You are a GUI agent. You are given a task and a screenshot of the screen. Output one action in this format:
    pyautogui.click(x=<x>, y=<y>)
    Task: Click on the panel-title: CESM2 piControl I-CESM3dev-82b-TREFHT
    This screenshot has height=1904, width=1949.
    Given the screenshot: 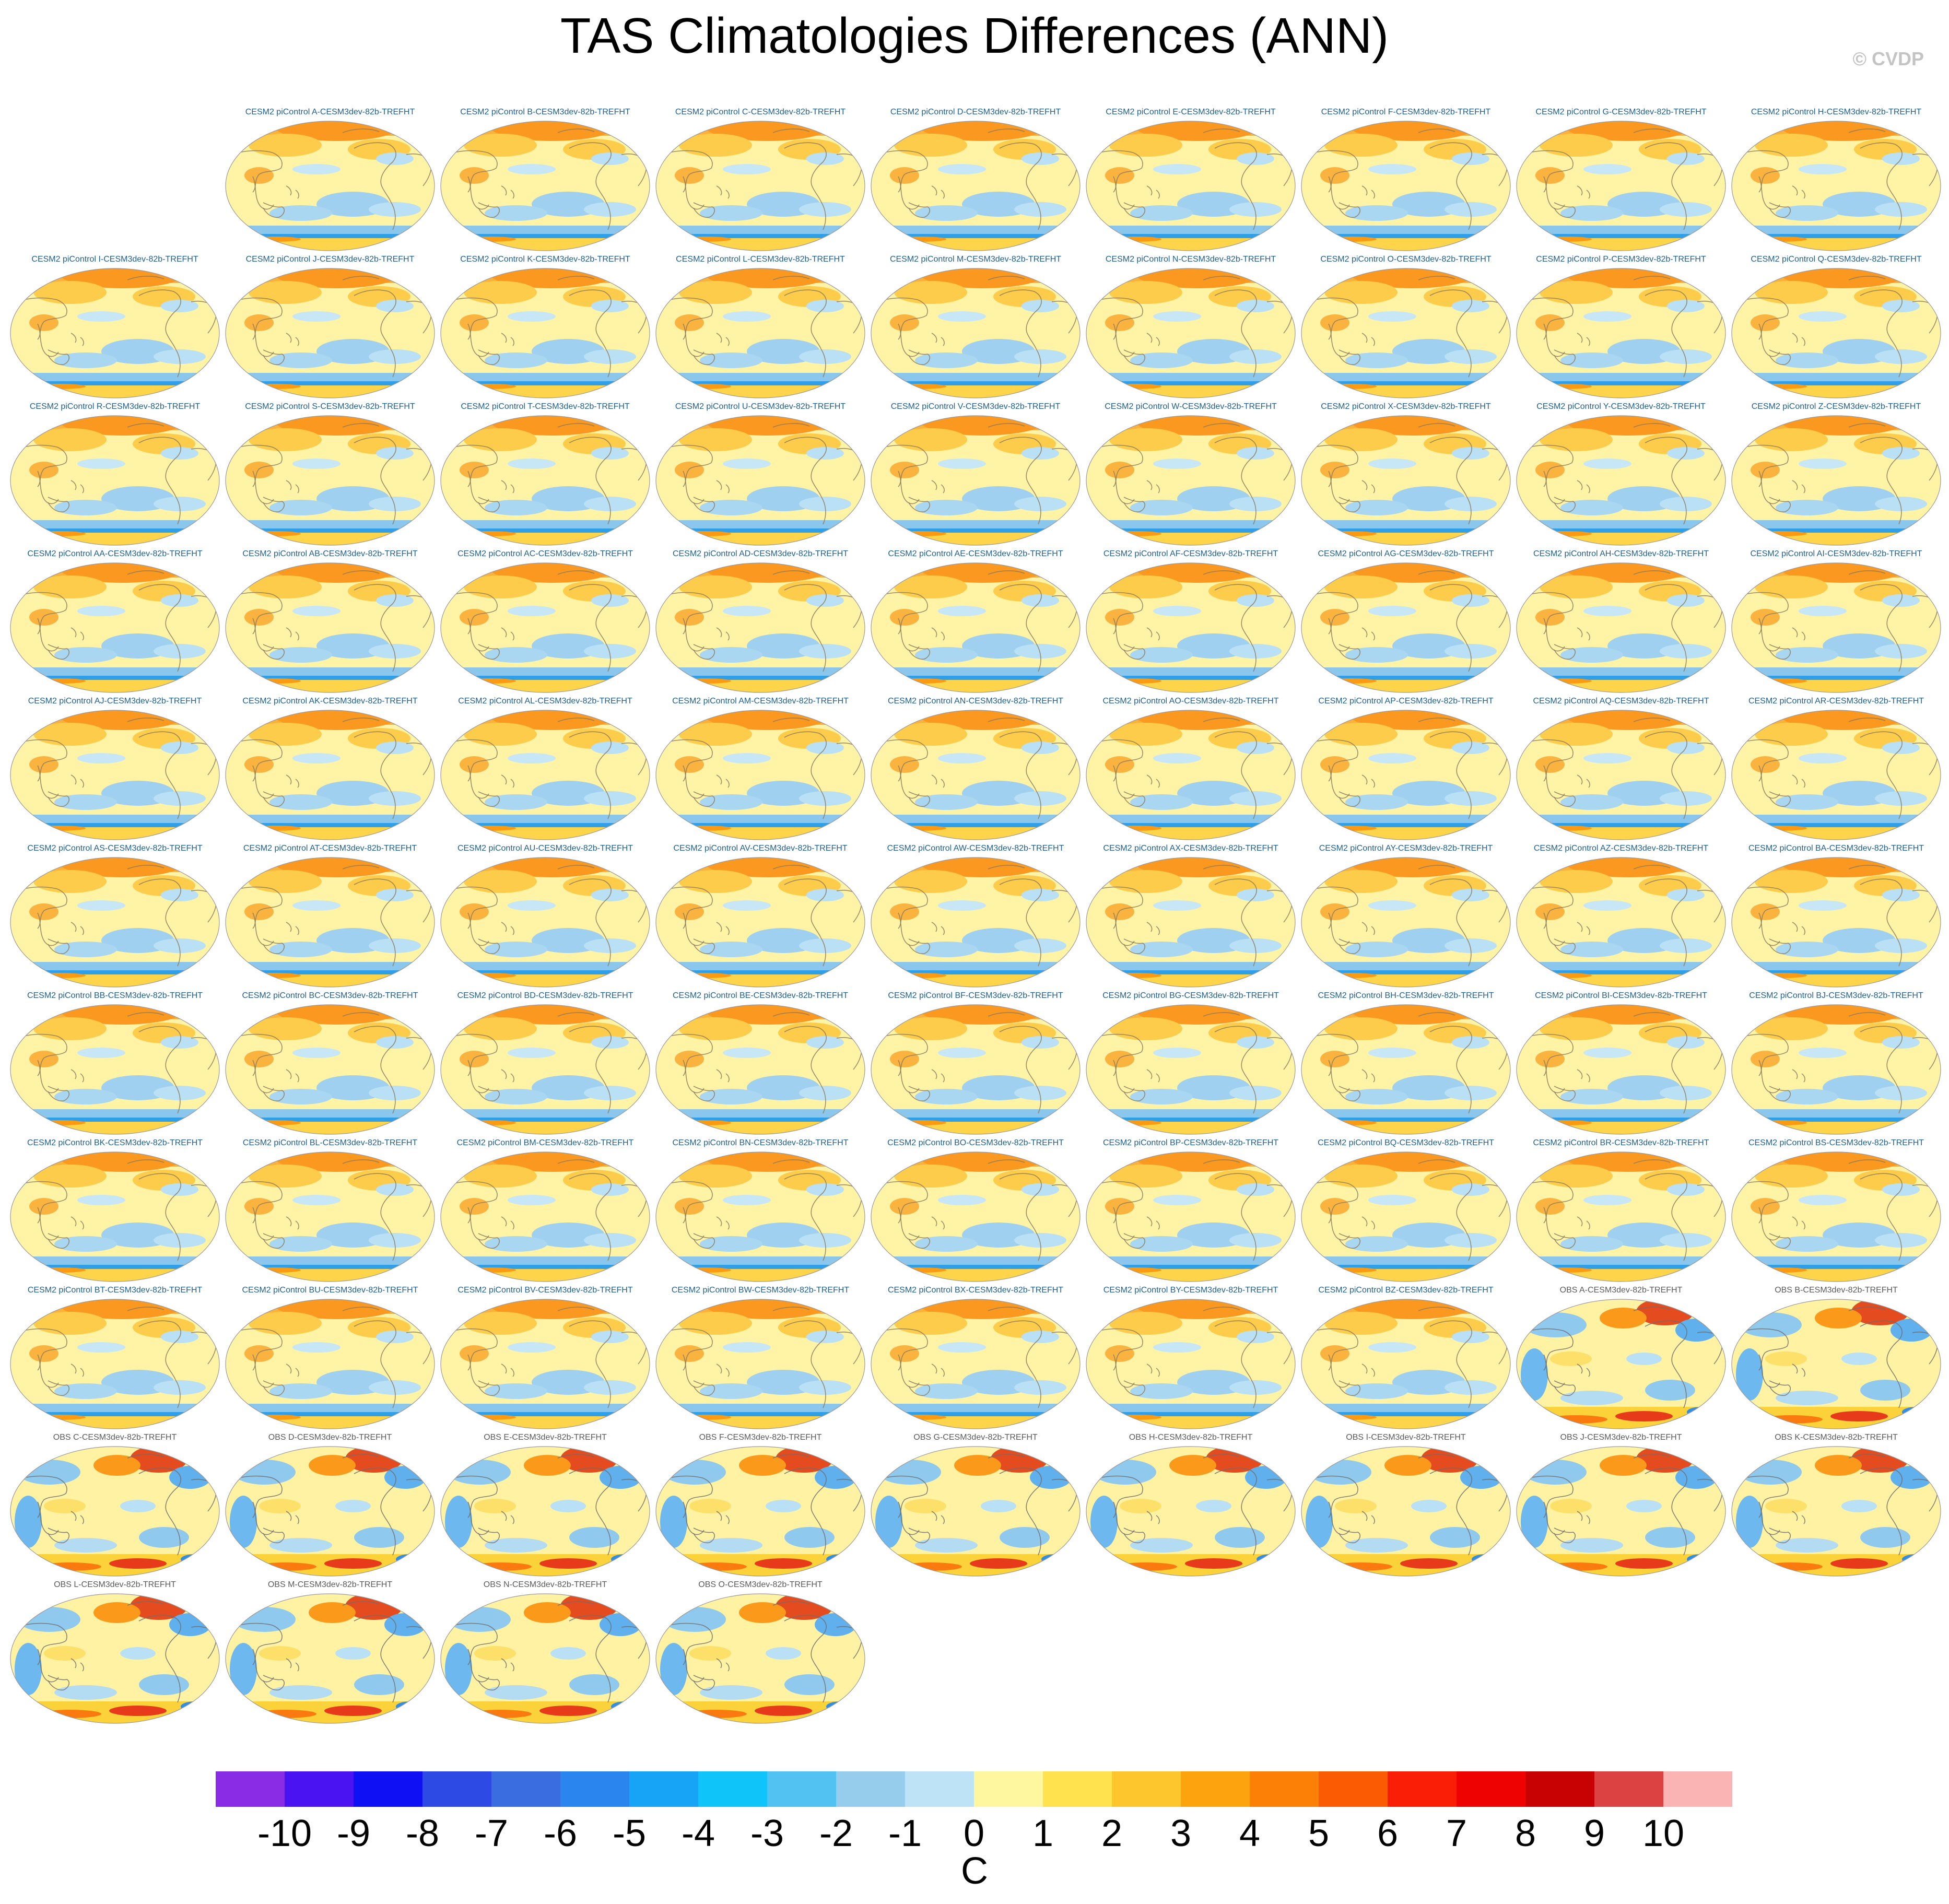 What is the action you would take?
    pyautogui.click(x=114, y=259)
    